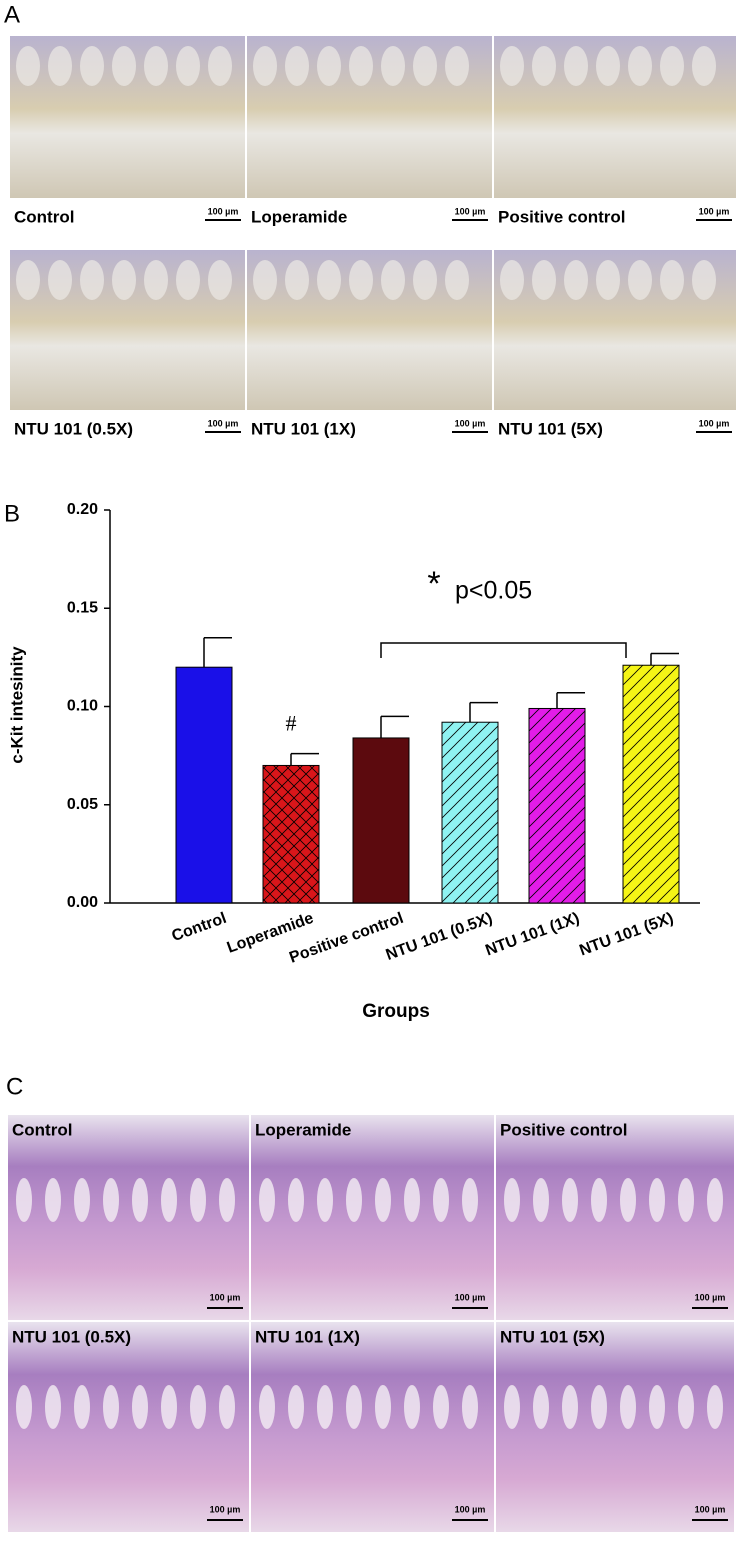 The height and width of the screenshot is (1541, 738). What do you see at coordinates (552, 1336) in the screenshot?
I see `image-caption: NTU 101 (5X)` at bounding box center [552, 1336].